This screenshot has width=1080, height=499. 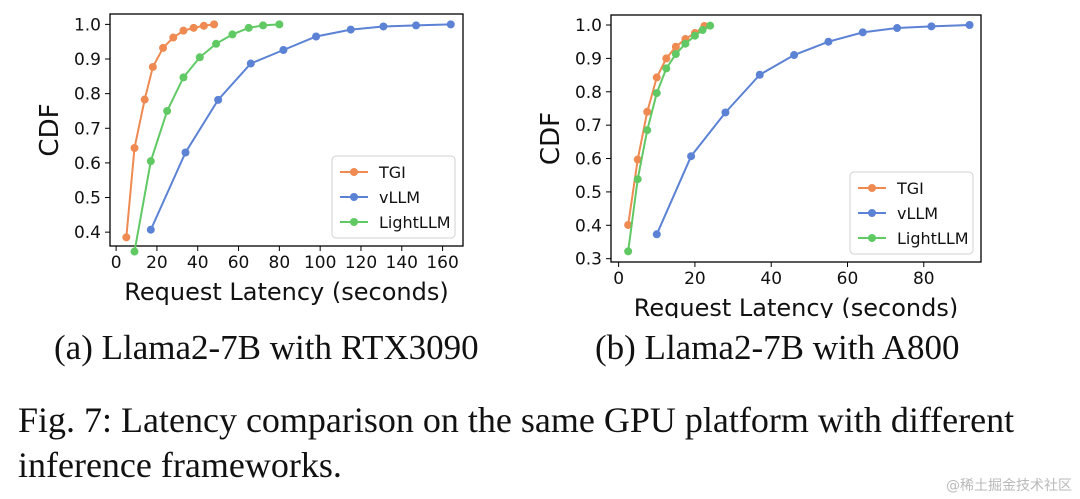 What do you see at coordinates (588, 126) in the screenshot?
I see `y-tick-label: 0.7` at bounding box center [588, 126].